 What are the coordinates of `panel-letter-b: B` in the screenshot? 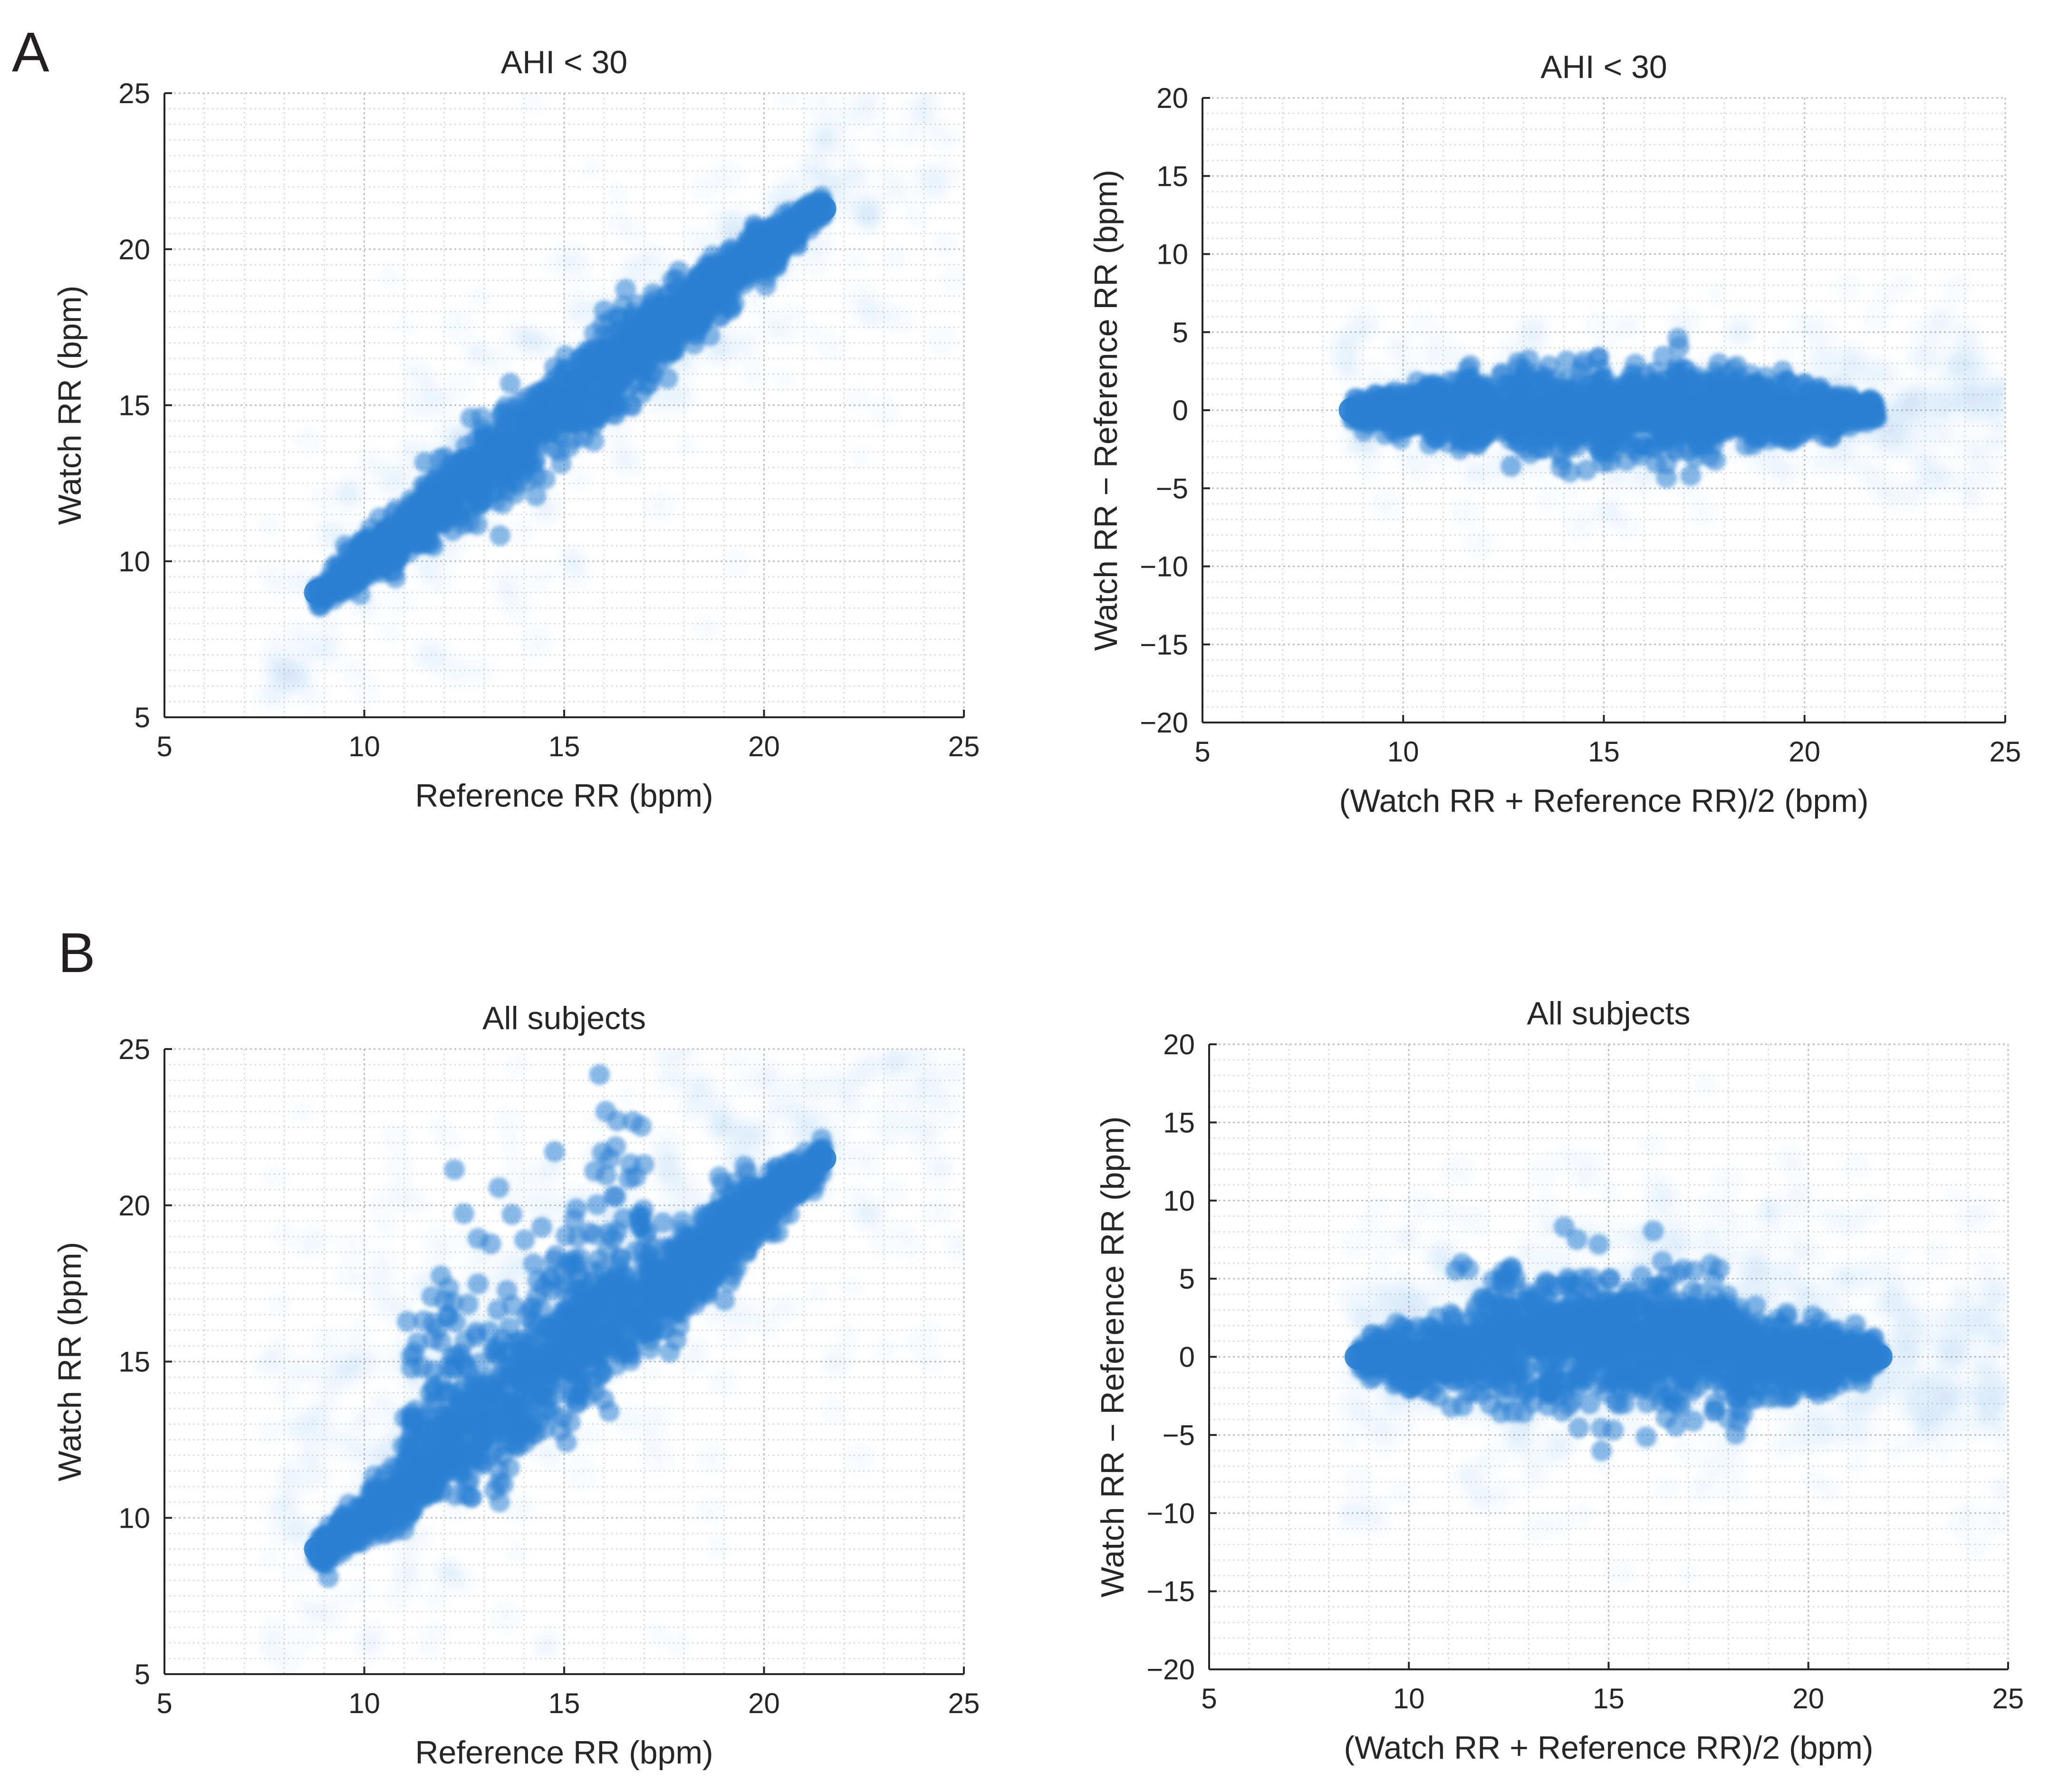 It's located at (77, 953).